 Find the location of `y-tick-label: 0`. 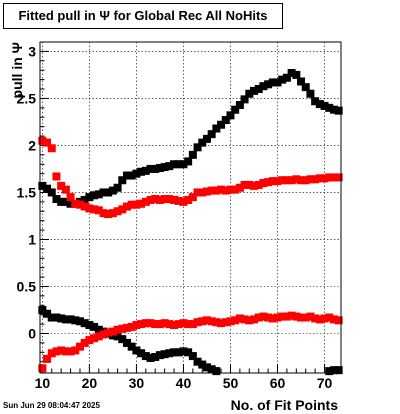

y-tick-label: 0 is located at coordinates (32, 334).